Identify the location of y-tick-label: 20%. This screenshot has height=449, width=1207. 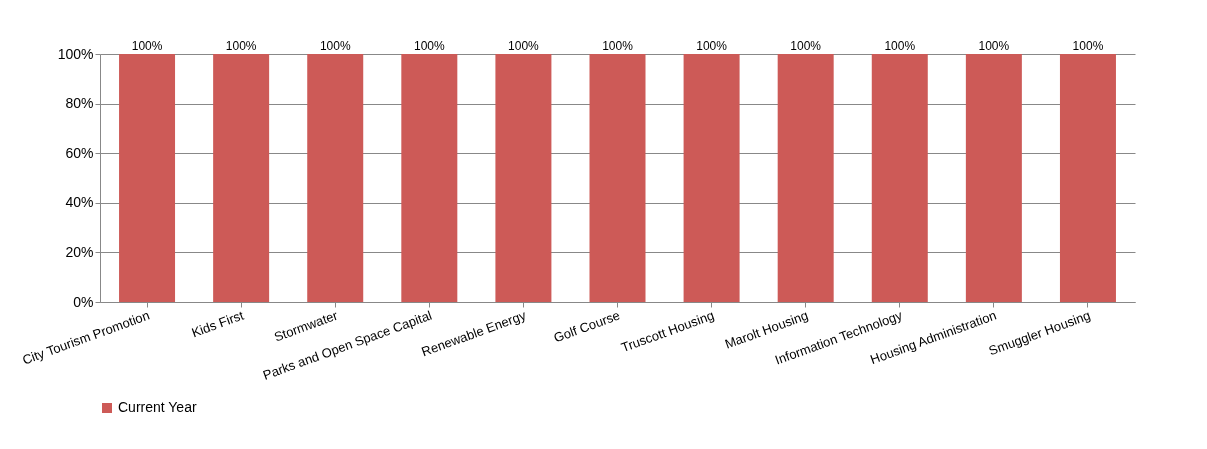
(79, 251).